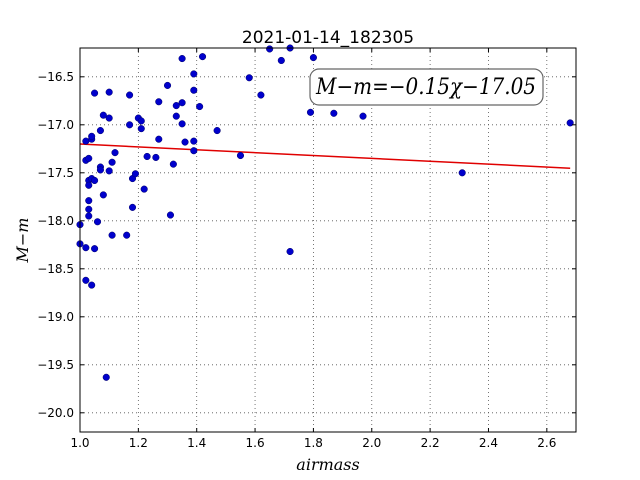 This screenshot has height=480, width=640. Describe the element at coordinates (255, 443) in the screenshot. I see `x-tick-label: 1.6` at that location.